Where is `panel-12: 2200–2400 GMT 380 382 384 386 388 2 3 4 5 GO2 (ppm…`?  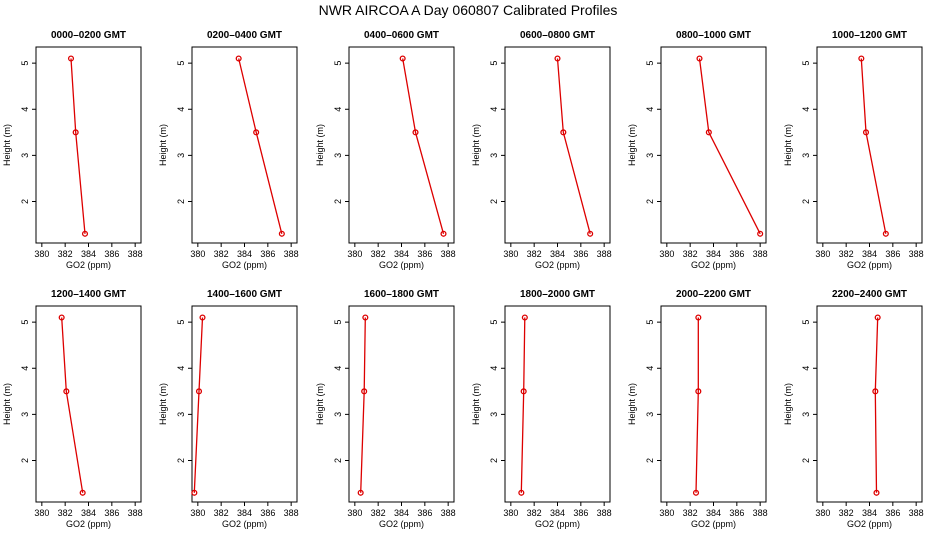 panel-12: 2200–2400 GMT 380 382 384 386 388 2 3 4 5 GO2 (ppm… is located at coordinates (853, 409).